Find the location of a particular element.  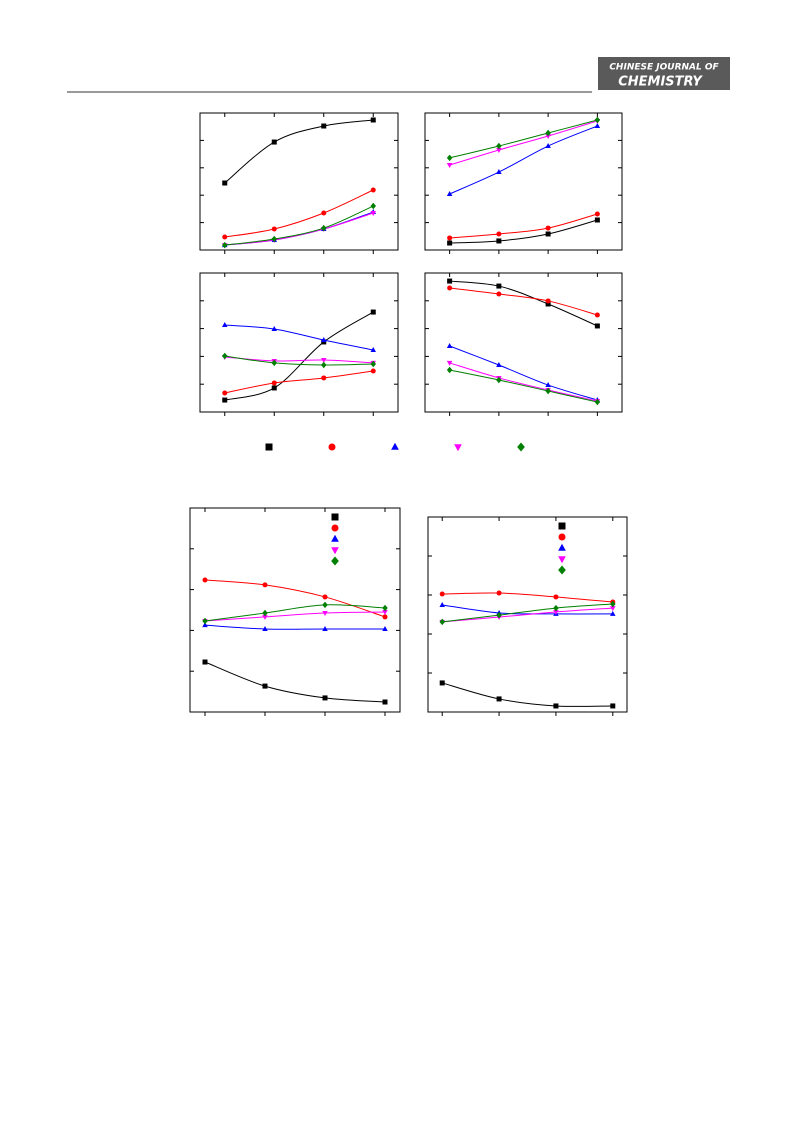

journal-name: CHEMISTRY is located at coordinates (660, 82).